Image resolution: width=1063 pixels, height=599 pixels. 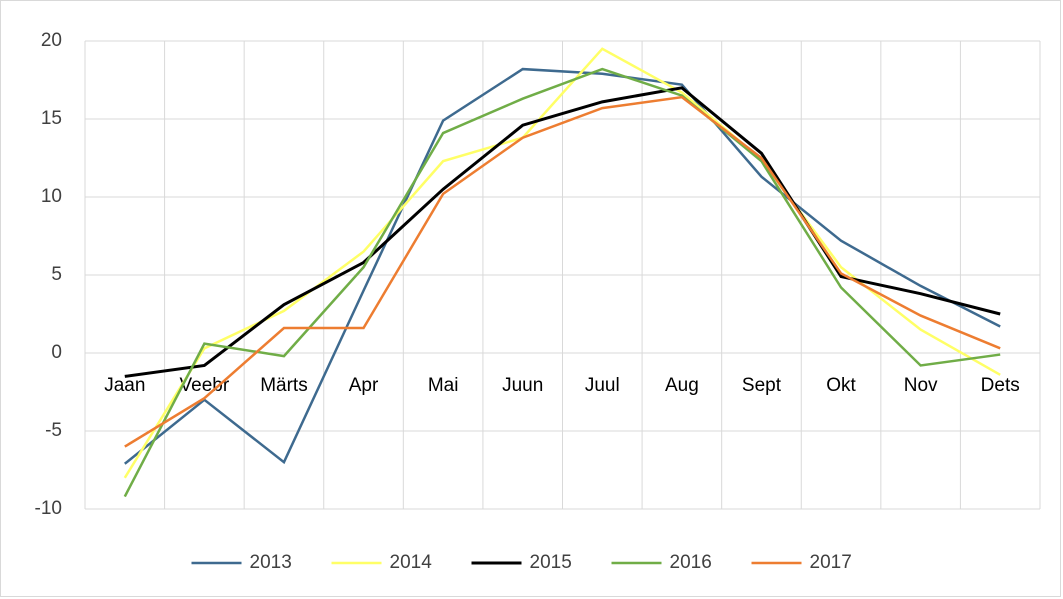 I want to click on legend-label: 2017, so click(x=831, y=562).